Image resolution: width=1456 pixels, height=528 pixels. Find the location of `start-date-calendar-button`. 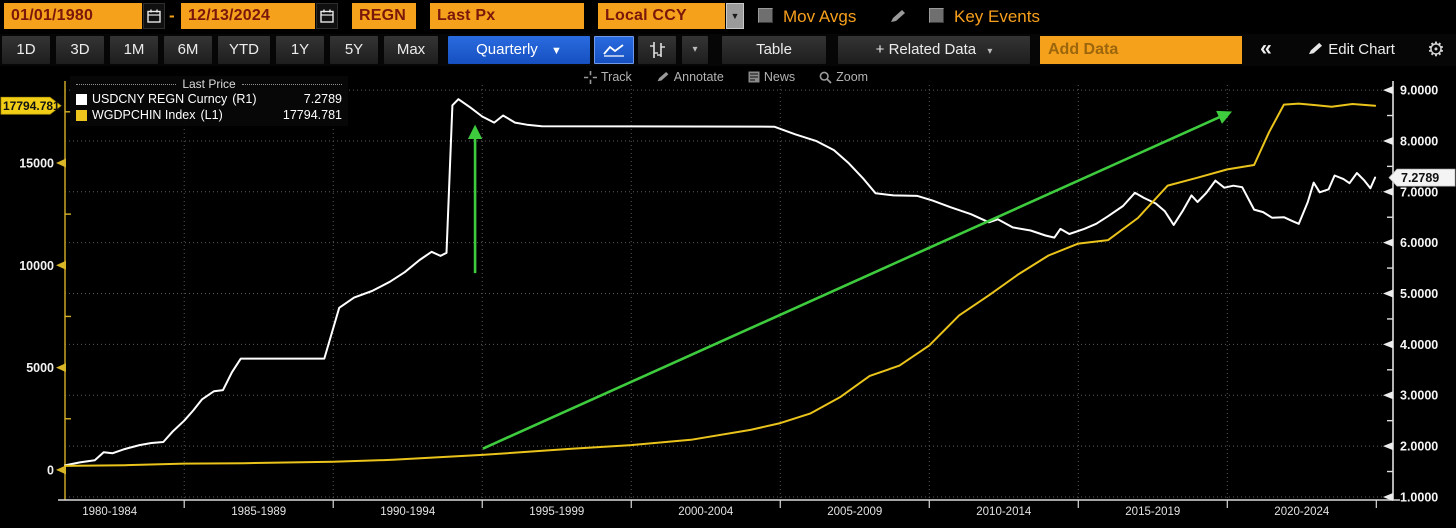

start-date-calendar-button is located at coordinates (154, 16).